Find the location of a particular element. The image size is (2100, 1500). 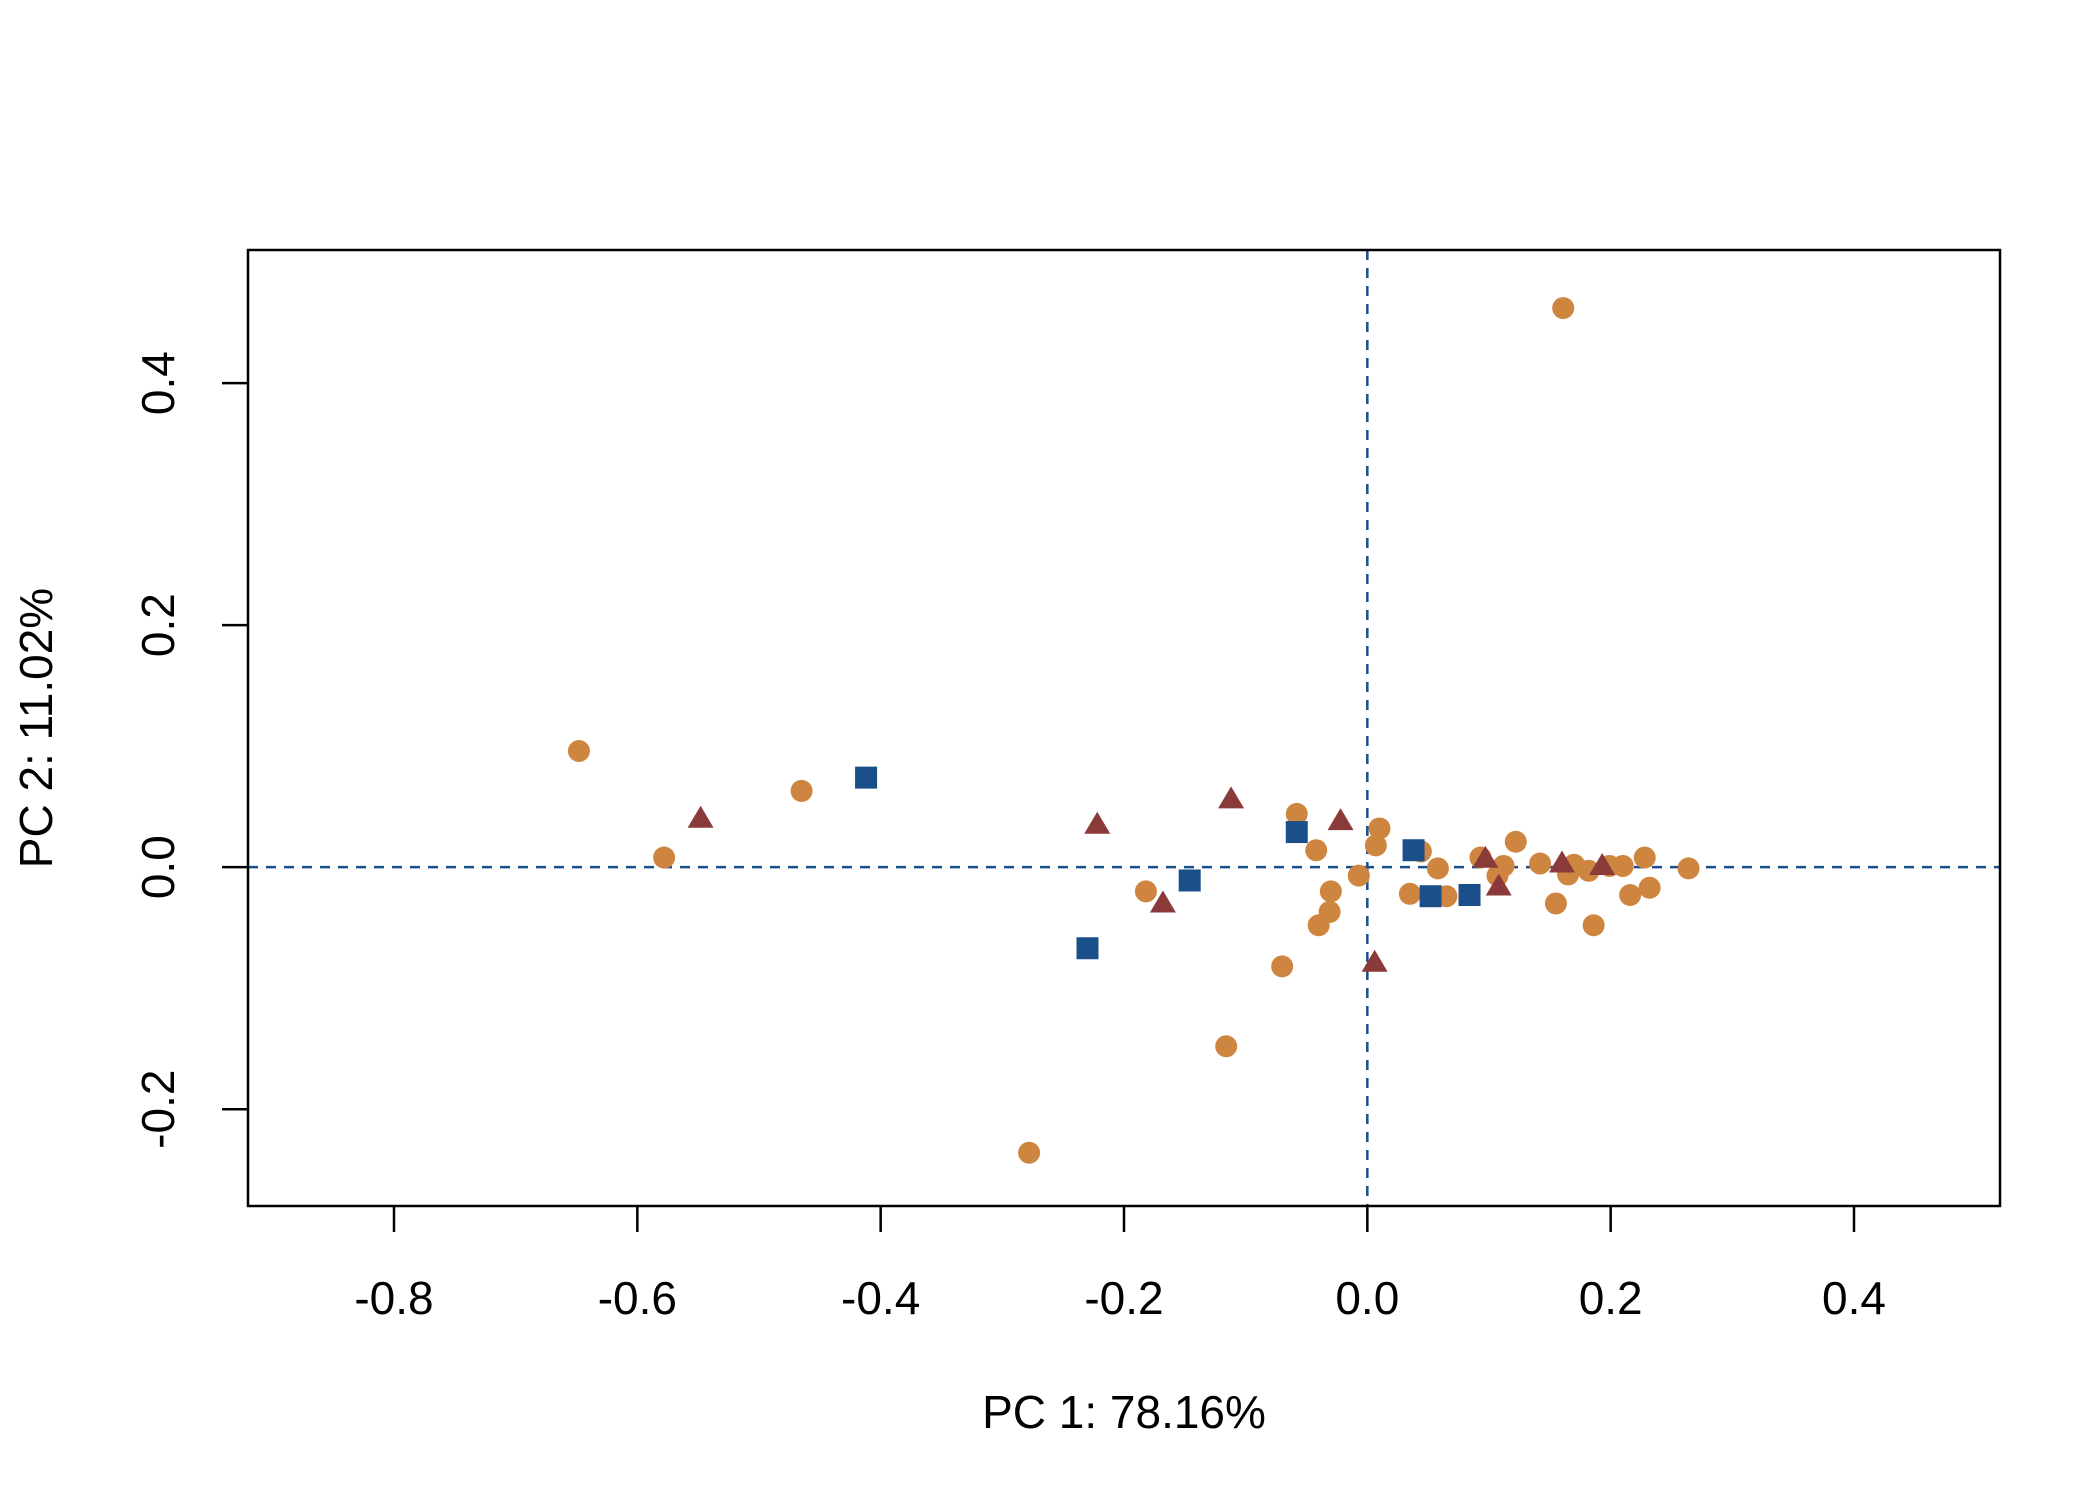

x-tick-label: -0.4 is located at coordinates (880, 1298).